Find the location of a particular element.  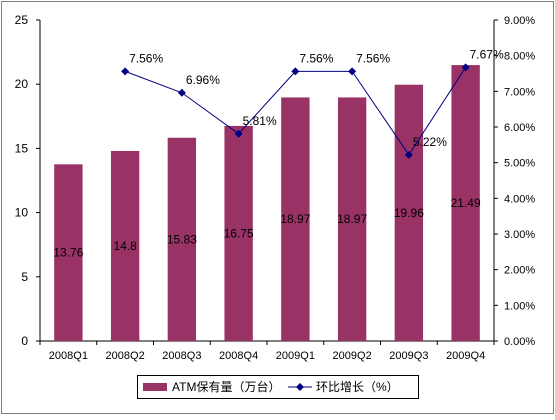

legend: ATM保有量（万台） 环比增长（%） is located at coordinates (278, 387).